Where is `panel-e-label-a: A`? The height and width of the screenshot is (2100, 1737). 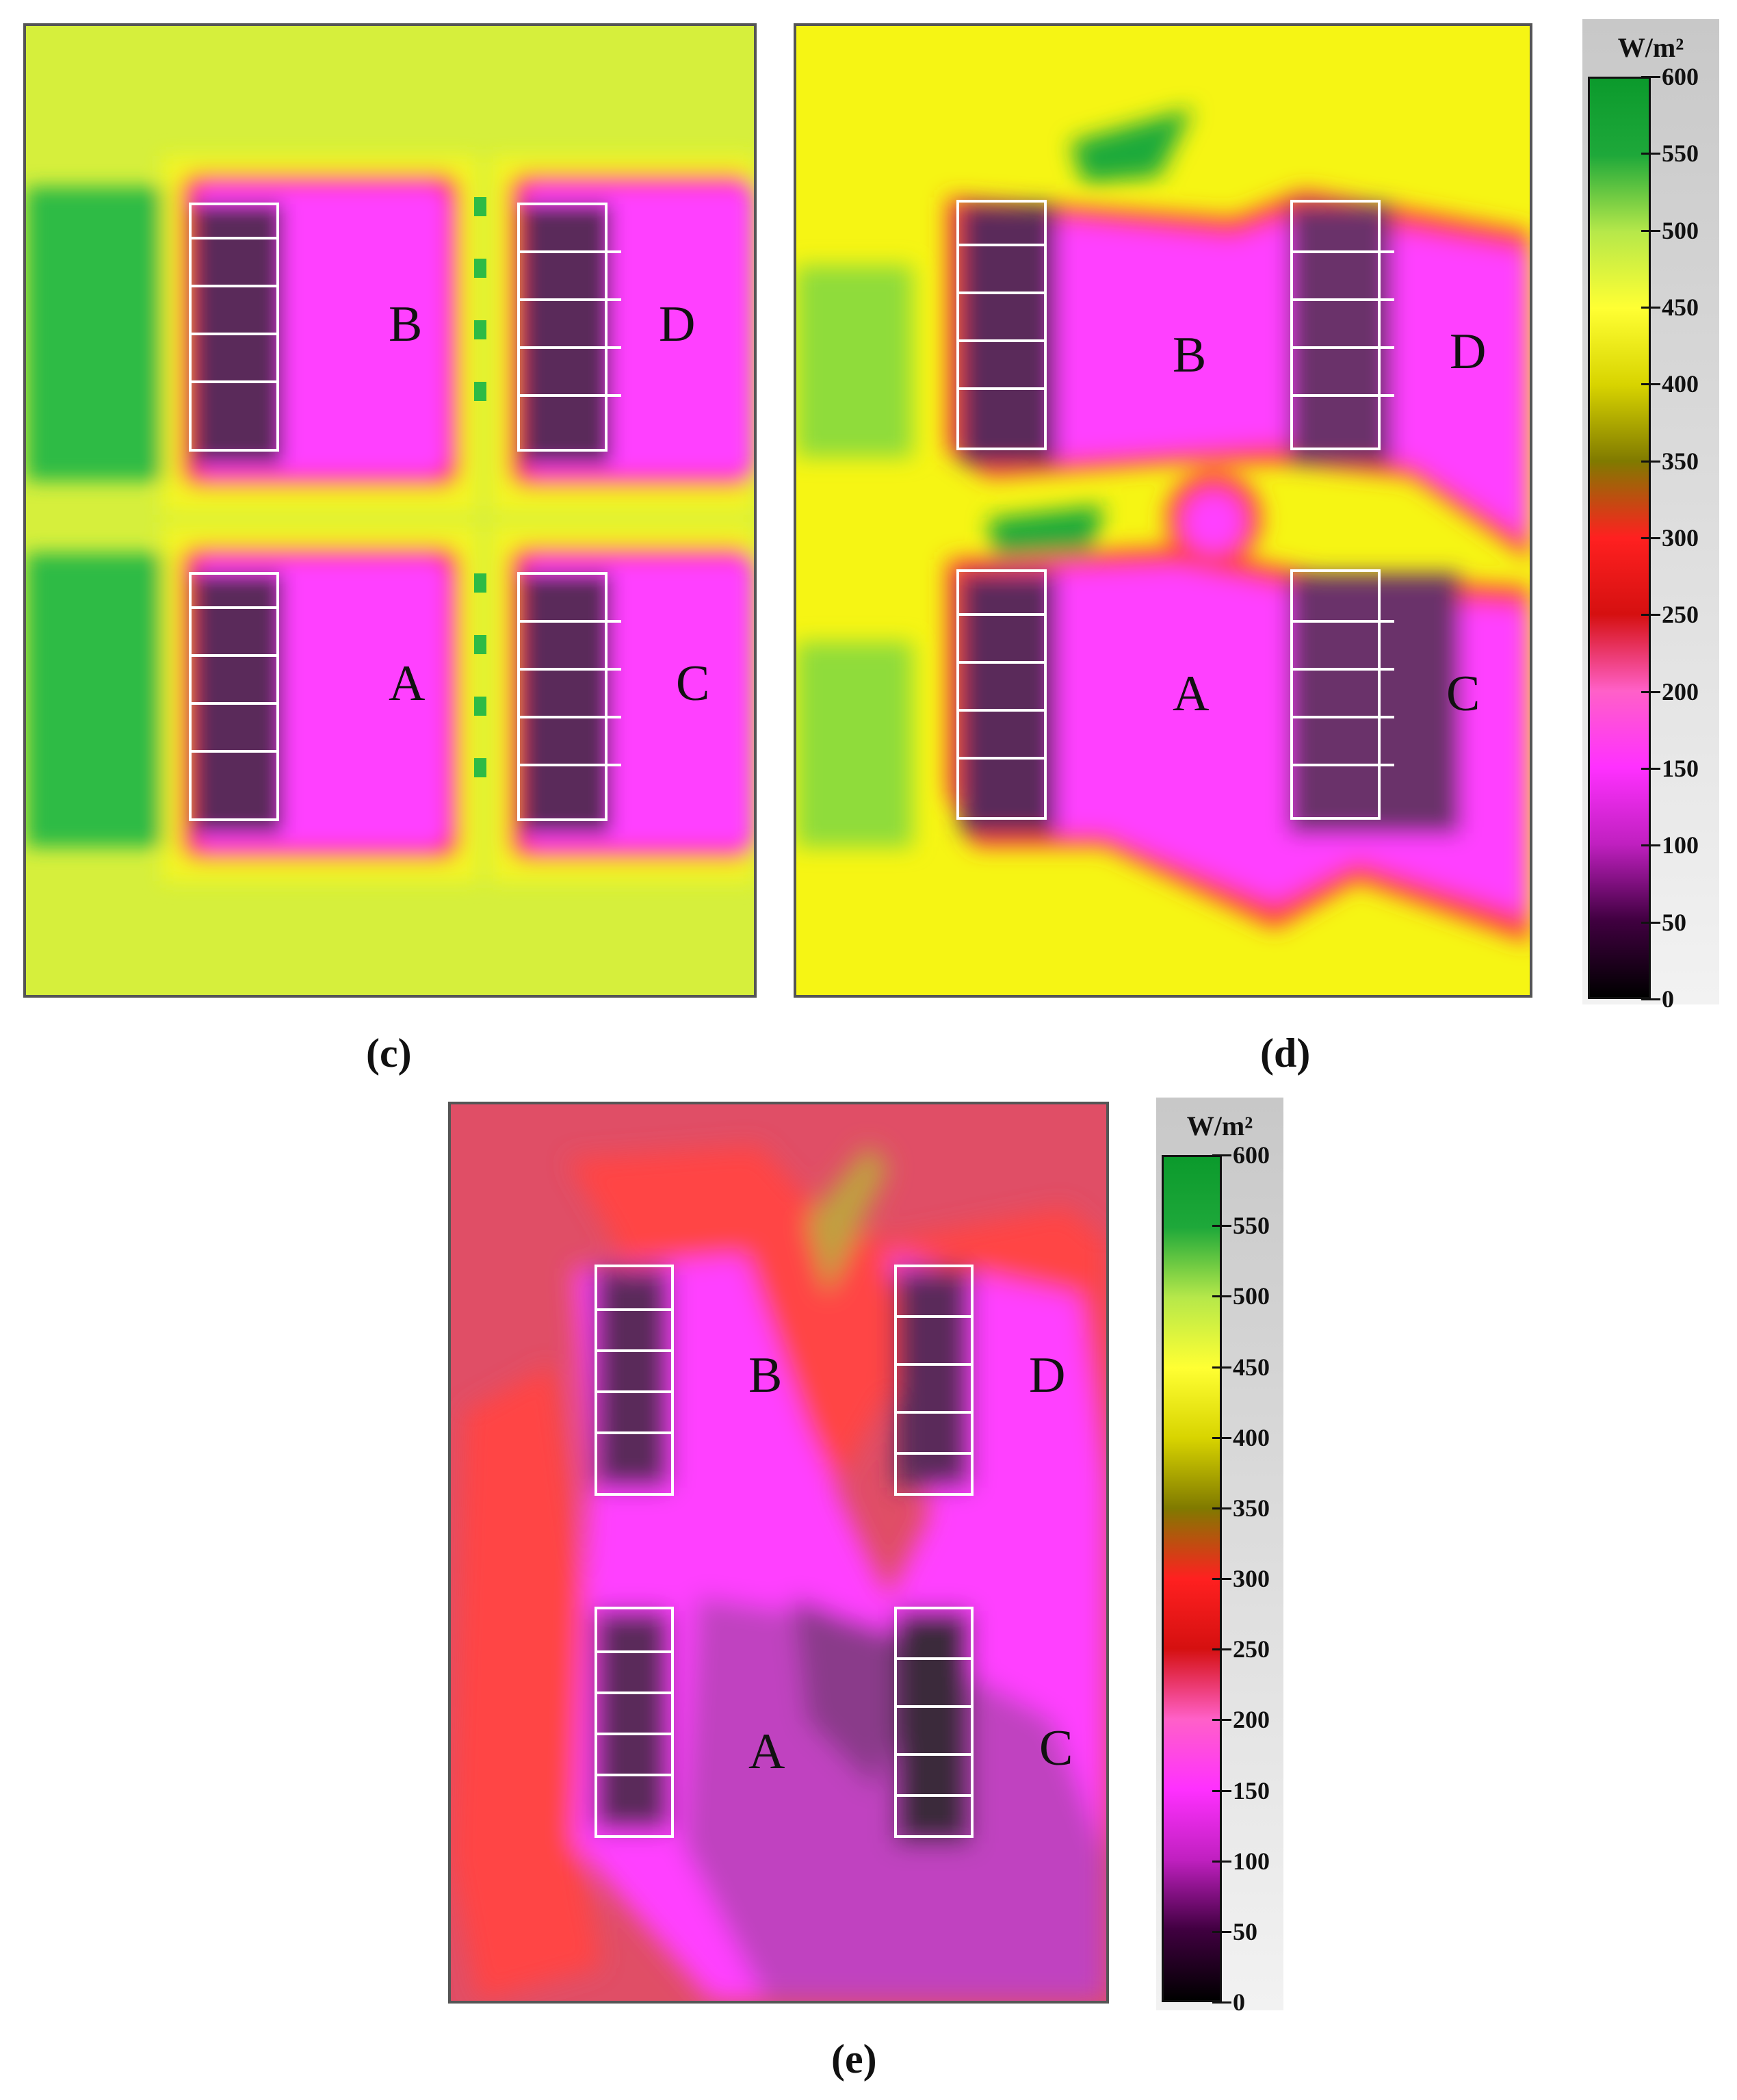 panel-e-label-a: A is located at coordinates (767, 1752).